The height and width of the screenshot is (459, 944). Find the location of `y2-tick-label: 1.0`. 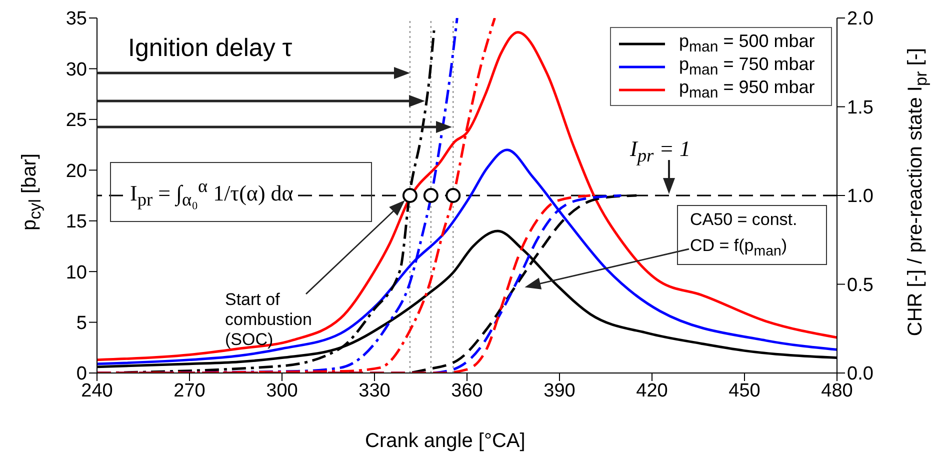

y2-tick-label: 1.0 is located at coordinates (860, 197).